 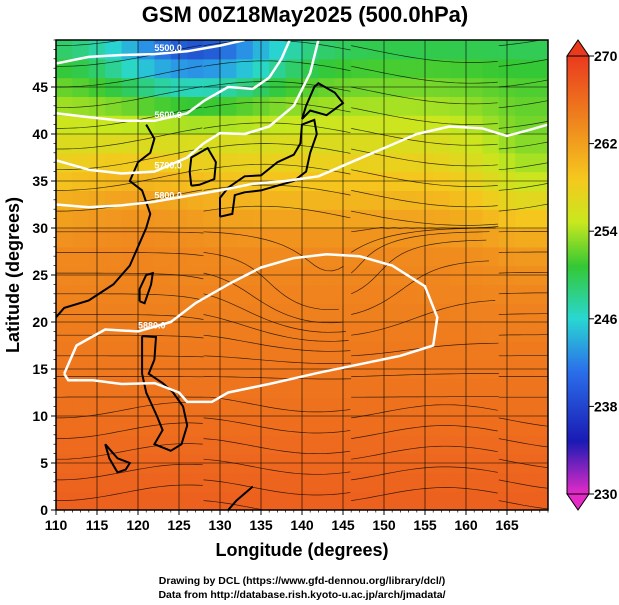 I want to click on x-tick-label: 110, so click(x=56, y=525).